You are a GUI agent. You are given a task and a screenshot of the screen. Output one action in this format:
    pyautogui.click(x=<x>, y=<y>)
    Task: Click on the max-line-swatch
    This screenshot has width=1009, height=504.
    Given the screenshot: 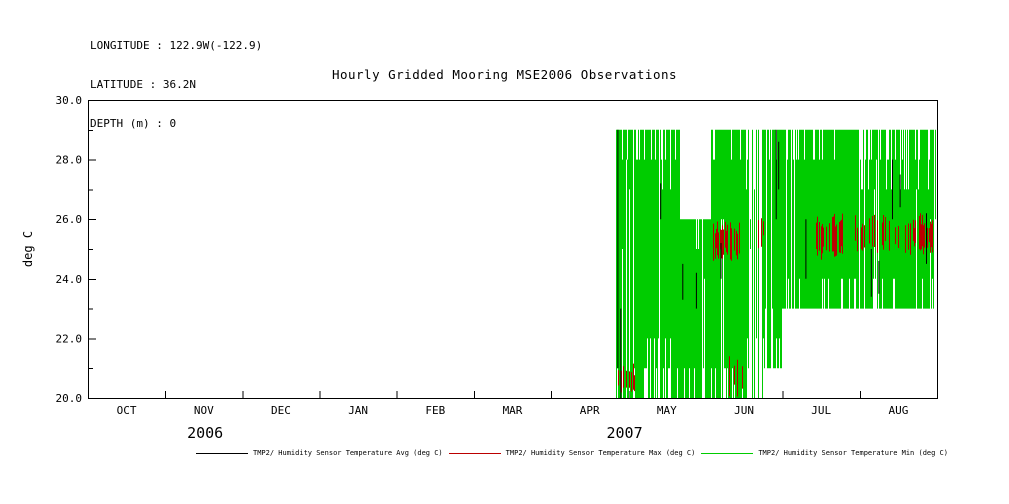 What is the action you would take?
    pyautogui.click(x=474, y=453)
    